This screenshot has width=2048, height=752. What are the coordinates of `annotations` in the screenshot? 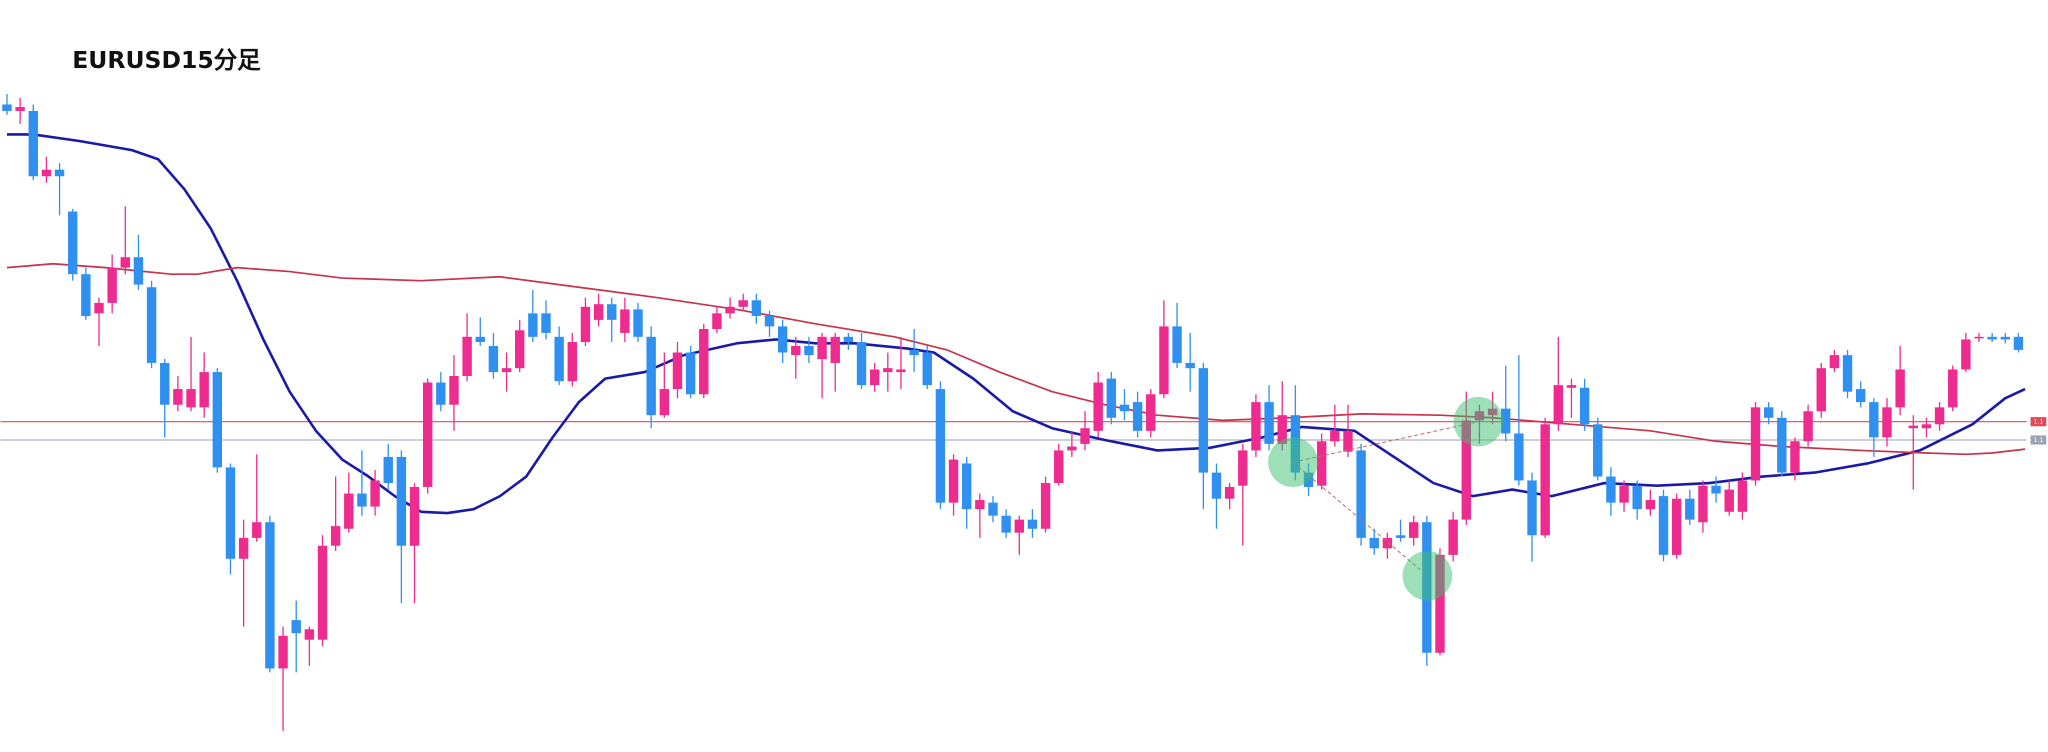 It's located at (1386, 498).